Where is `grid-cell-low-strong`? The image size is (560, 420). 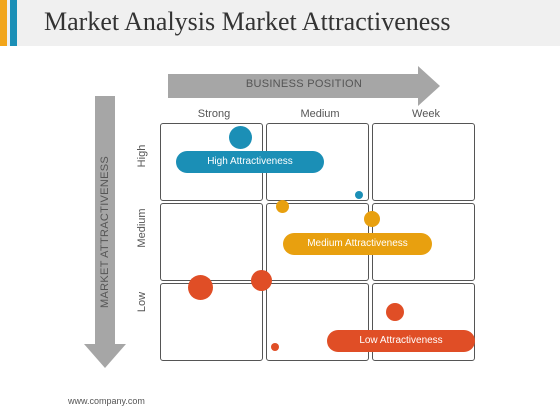 grid-cell-low-strong is located at coordinates (211, 322).